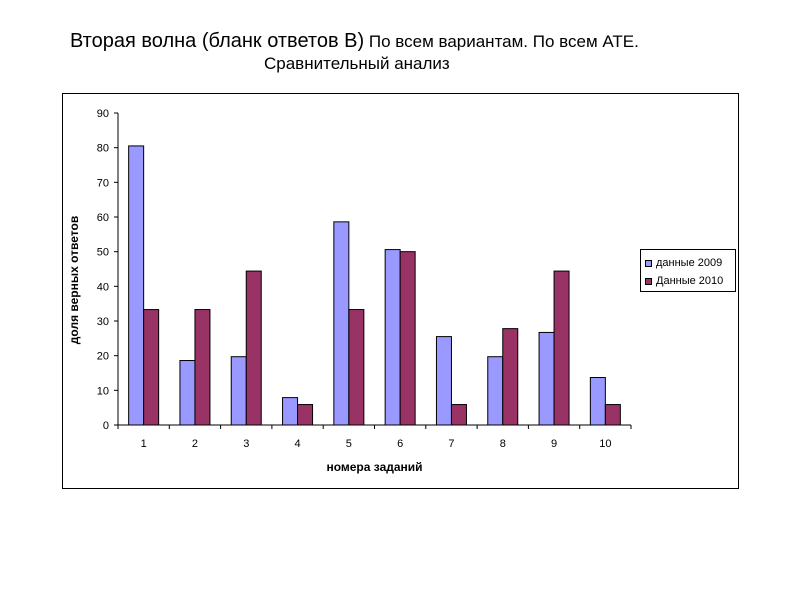 The width and height of the screenshot is (800, 600). Describe the element at coordinates (103, 253) in the screenshot. I see `y-tick-label: 50` at that location.